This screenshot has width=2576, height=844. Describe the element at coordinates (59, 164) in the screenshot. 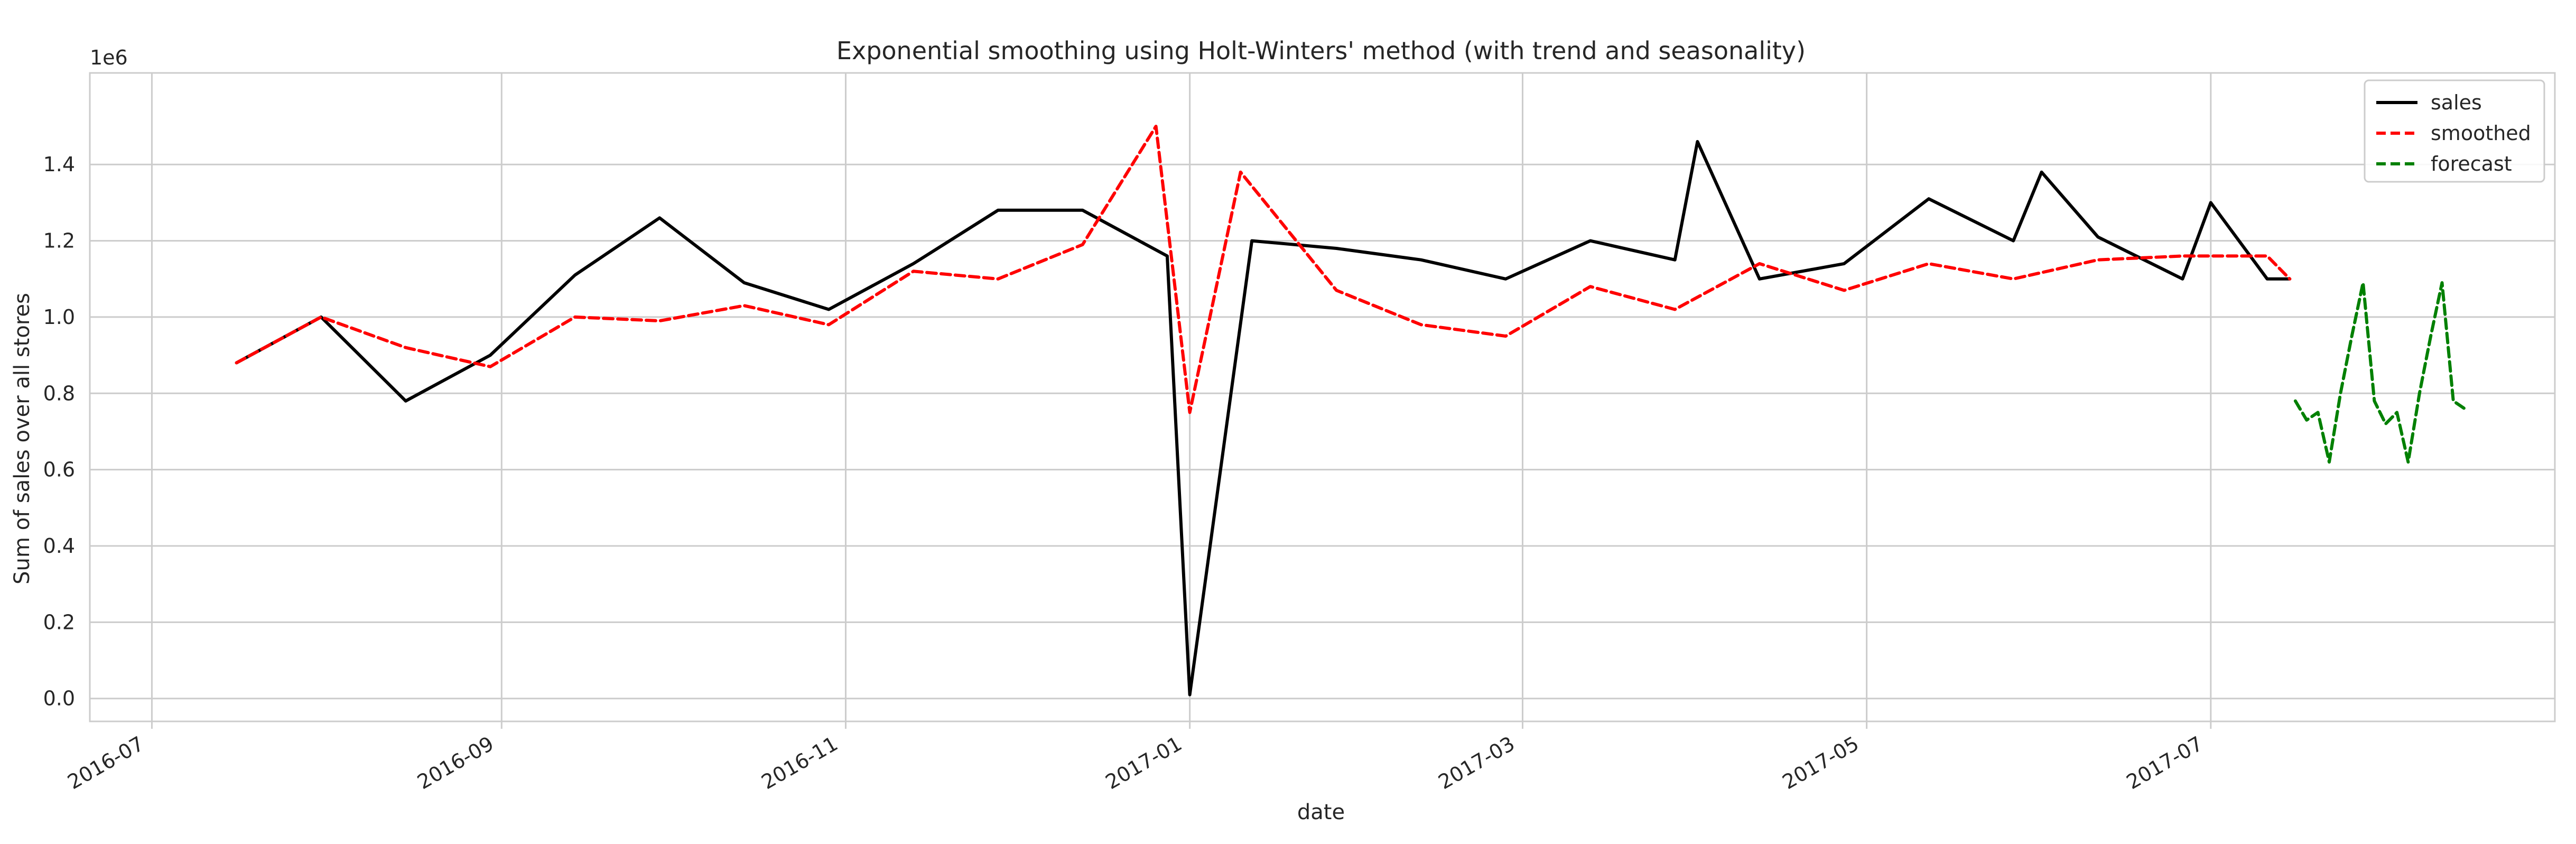

I see `y-tick-label: 1.4` at that location.